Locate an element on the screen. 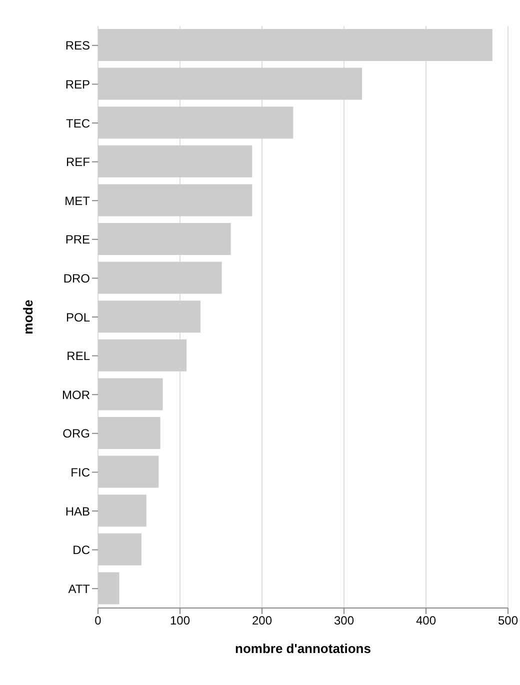 The height and width of the screenshot is (685, 520). y-tick-label: HAB is located at coordinates (77, 511).